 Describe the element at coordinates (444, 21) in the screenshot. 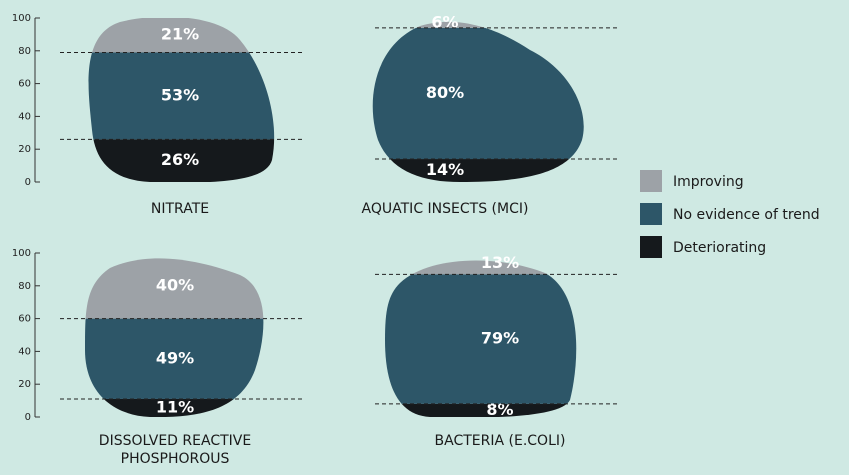

I see `value-label: 6%` at that location.